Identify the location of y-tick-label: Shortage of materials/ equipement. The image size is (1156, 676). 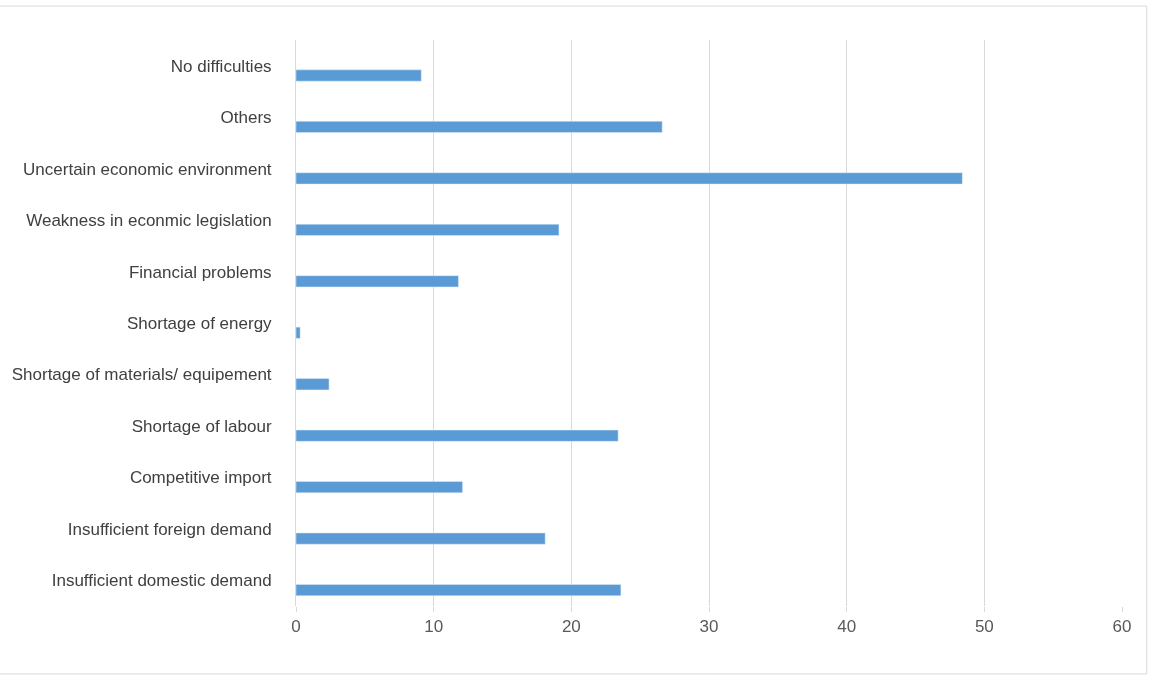
(141, 375).